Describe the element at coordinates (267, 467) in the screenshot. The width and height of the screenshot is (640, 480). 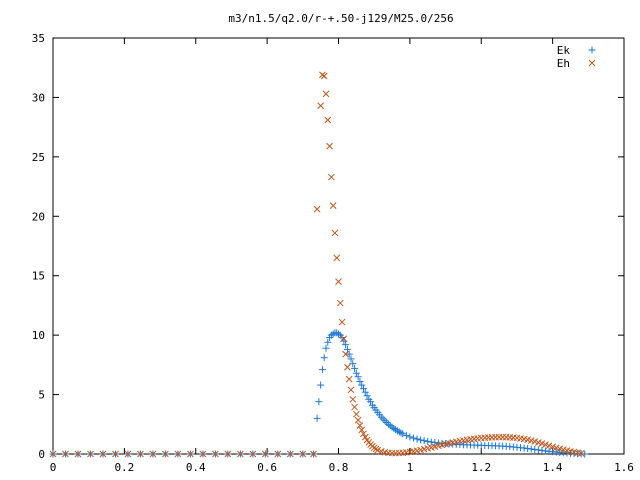
I see `x-tick-label: 0.6` at that location.